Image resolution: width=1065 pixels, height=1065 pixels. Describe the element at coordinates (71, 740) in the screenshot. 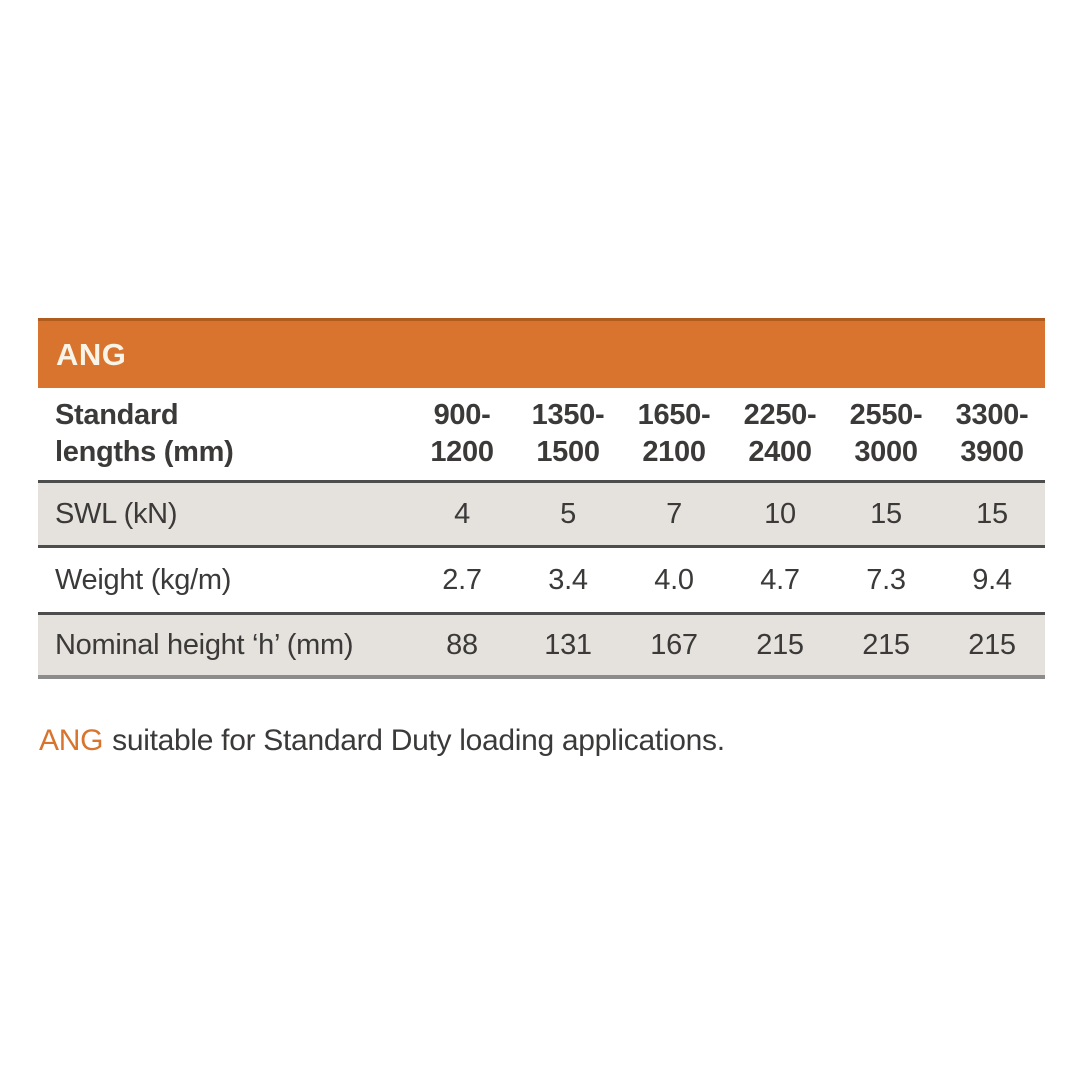

I see `footnote-product-name: ANG` at that location.